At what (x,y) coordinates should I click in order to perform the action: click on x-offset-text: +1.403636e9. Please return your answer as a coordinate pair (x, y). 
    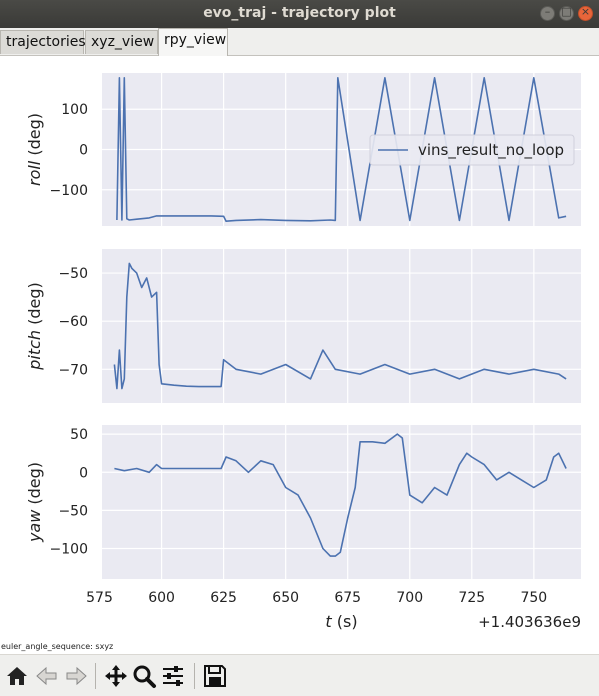
    Looking at the image, I should click on (529, 622).